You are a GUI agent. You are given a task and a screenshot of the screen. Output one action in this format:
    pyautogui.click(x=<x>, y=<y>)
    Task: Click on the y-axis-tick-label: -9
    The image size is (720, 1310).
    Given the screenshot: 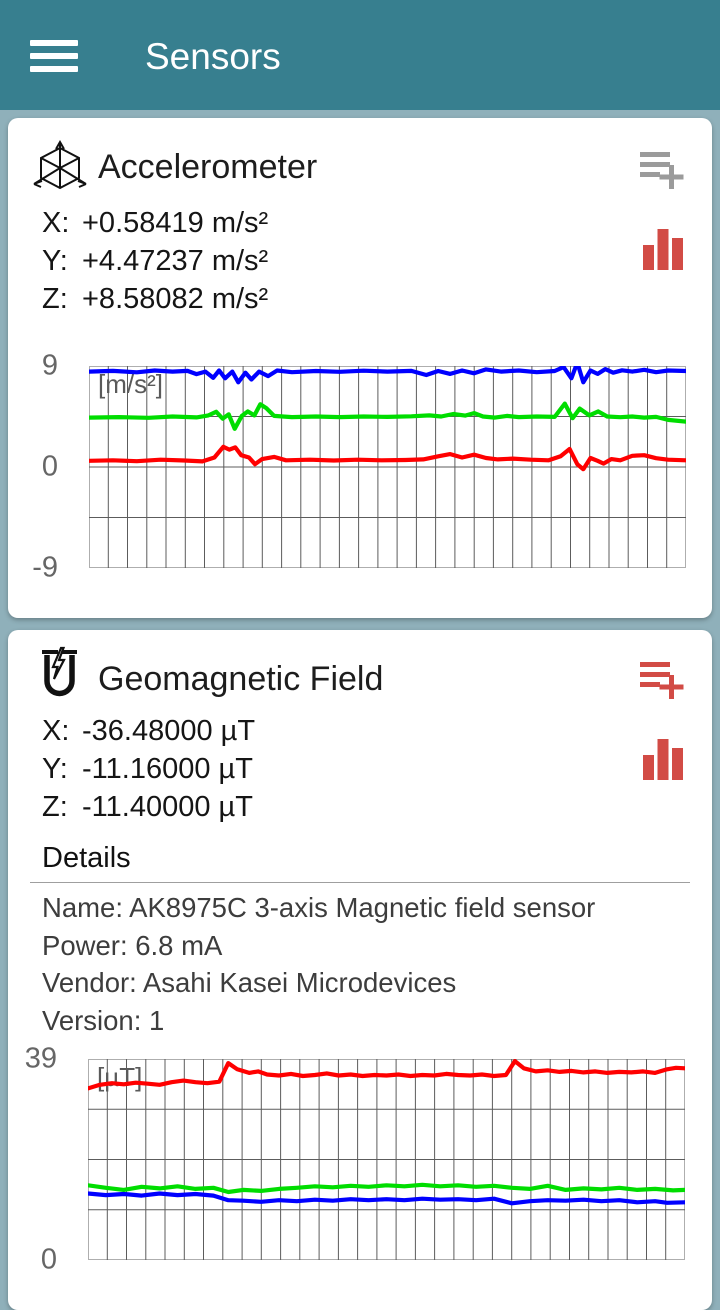 What is the action you would take?
    pyautogui.click(x=45, y=567)
    